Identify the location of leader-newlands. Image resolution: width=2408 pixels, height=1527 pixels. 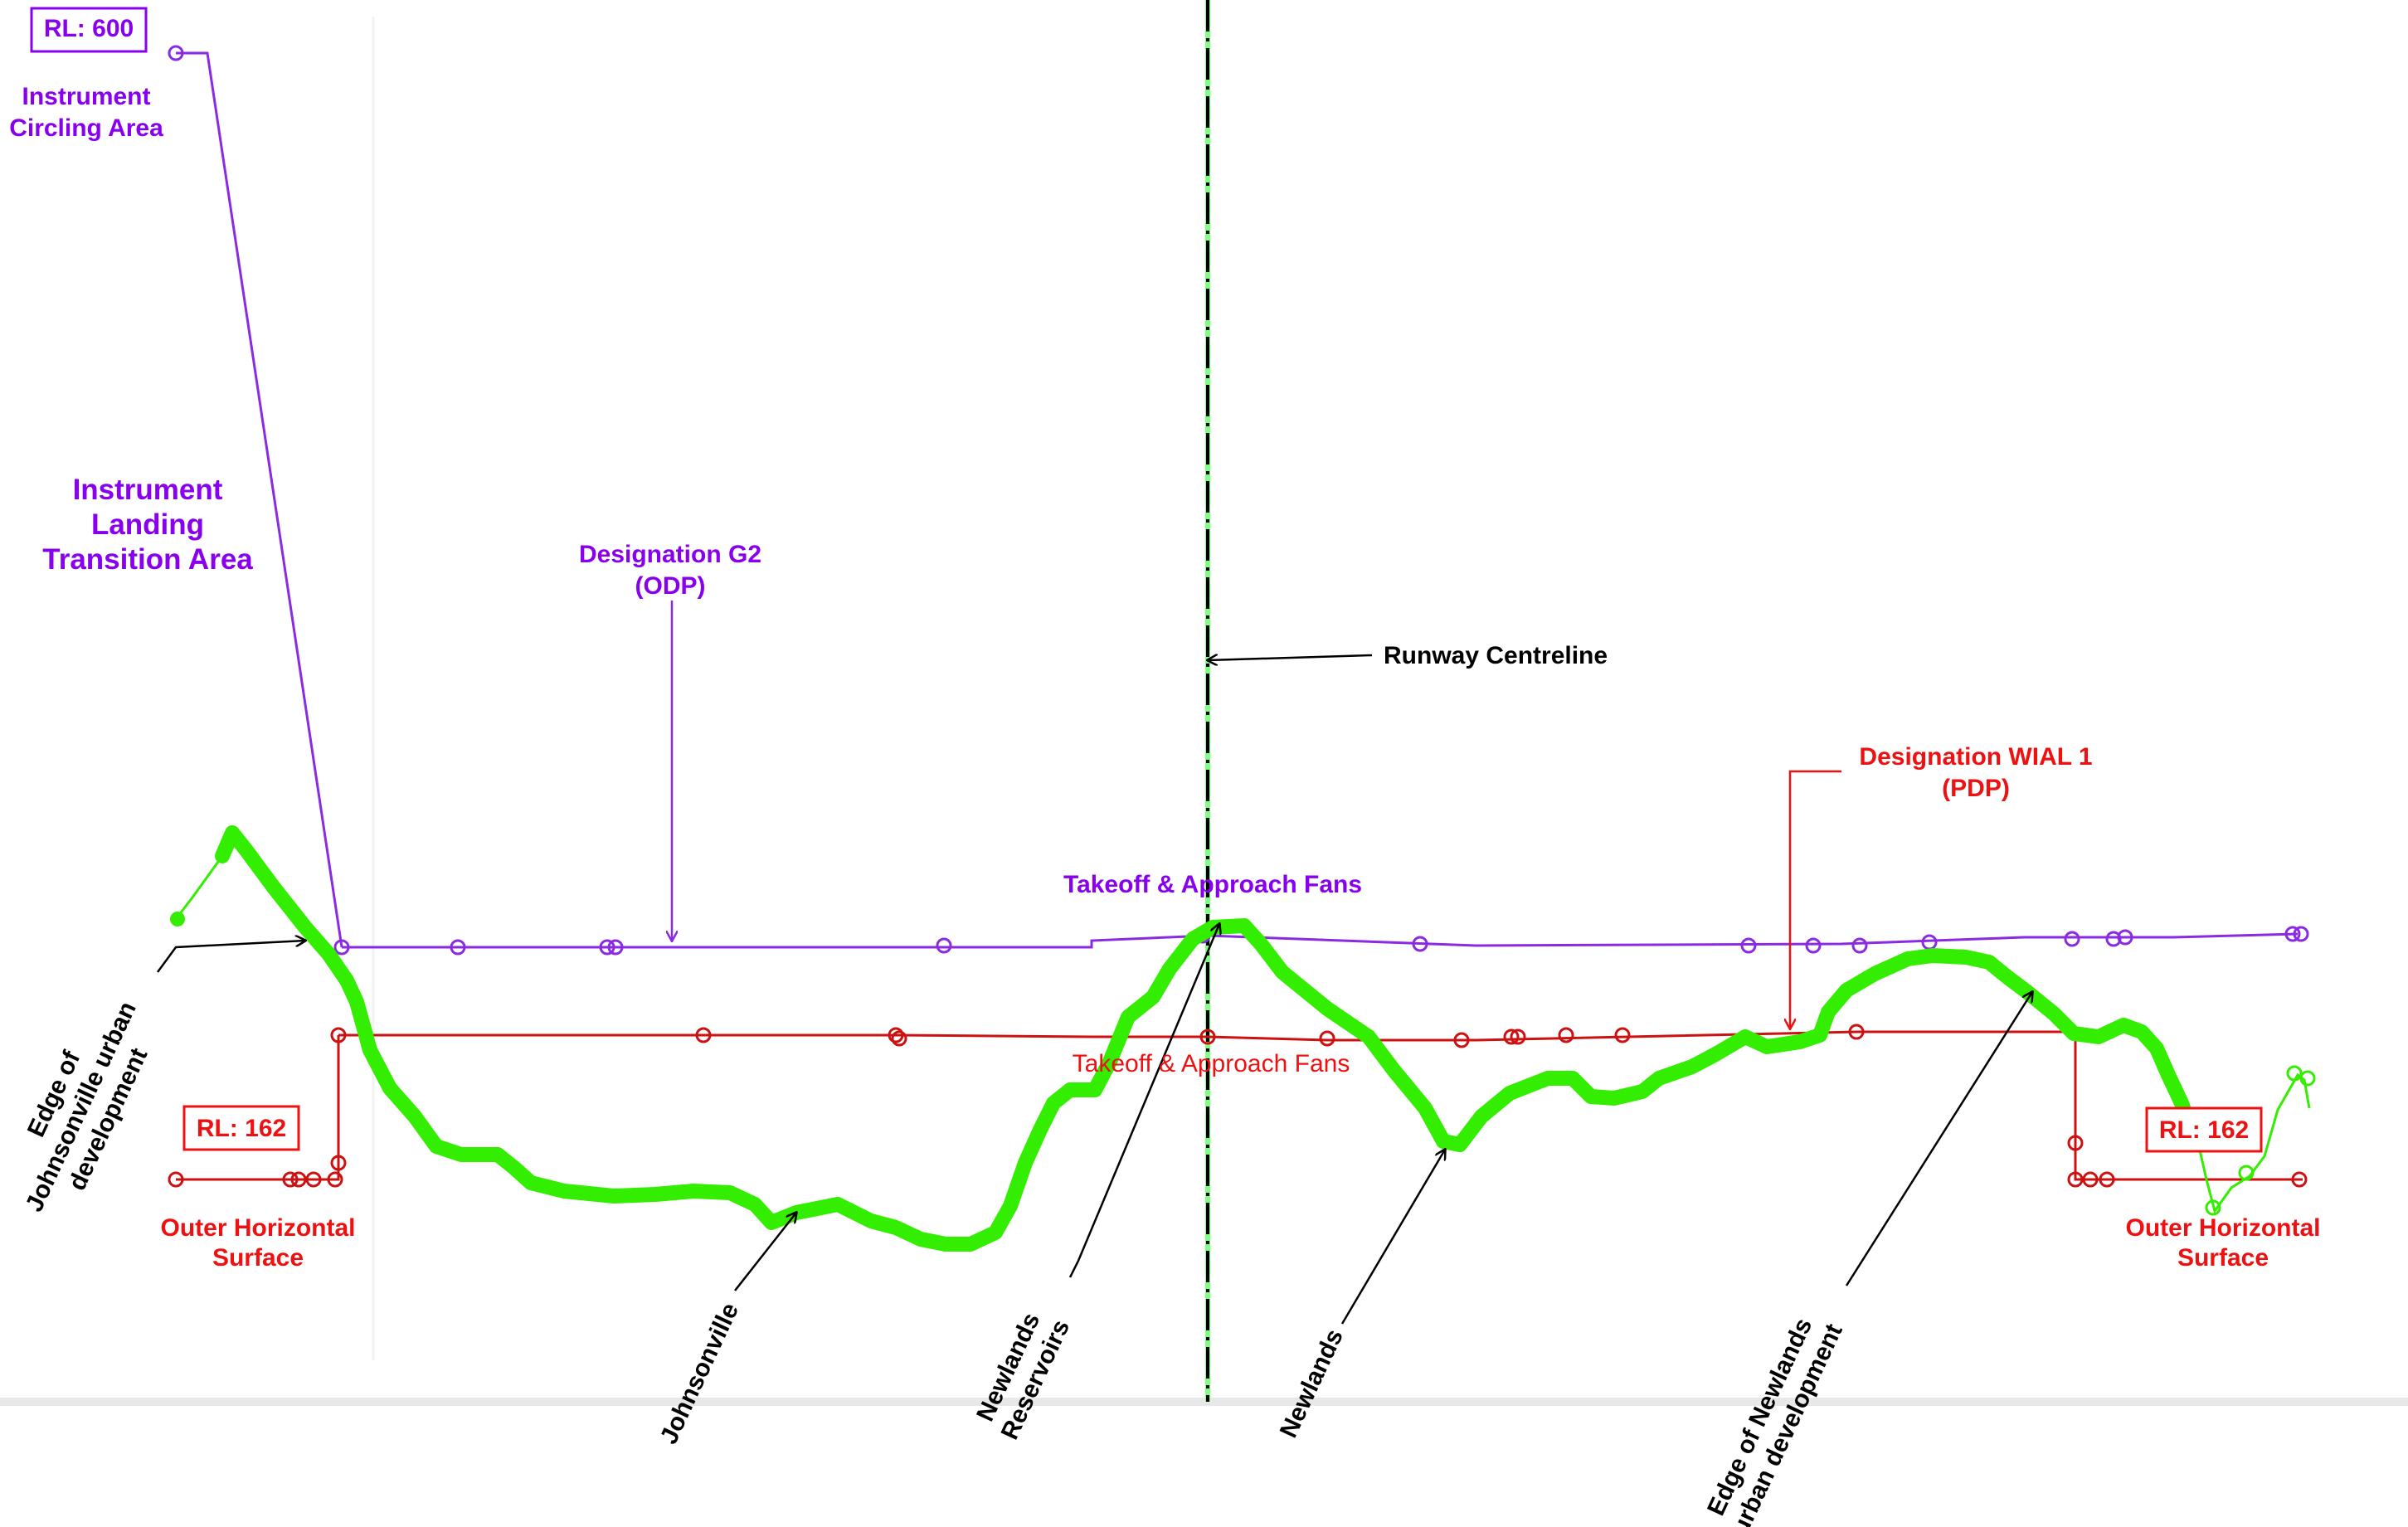
(1392, 1237).